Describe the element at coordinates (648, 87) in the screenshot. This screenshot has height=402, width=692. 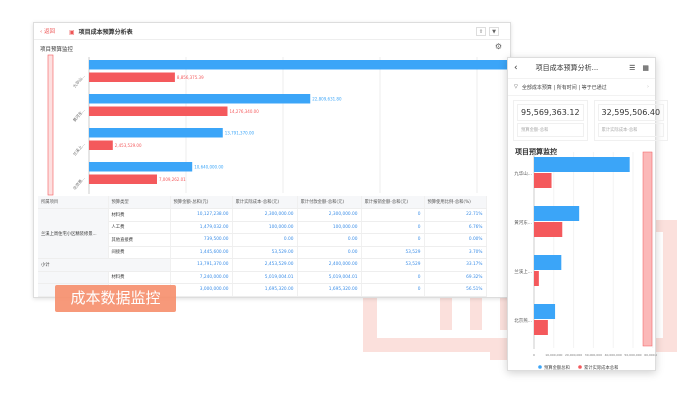
I see `chevron-right-icon: ›` at that location.